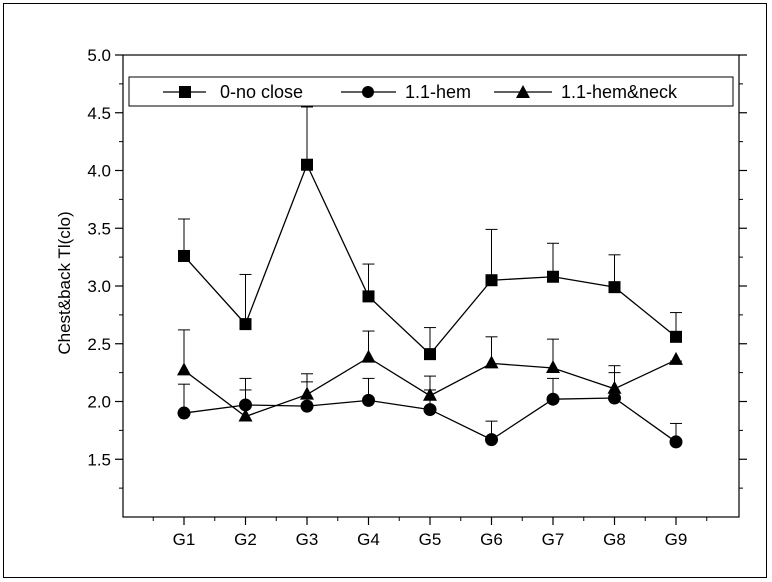 The image size is (772, 582). Describe the element at coordinates (307, 539) in the screenshot. I see `x-tick-label: G3` at that location.